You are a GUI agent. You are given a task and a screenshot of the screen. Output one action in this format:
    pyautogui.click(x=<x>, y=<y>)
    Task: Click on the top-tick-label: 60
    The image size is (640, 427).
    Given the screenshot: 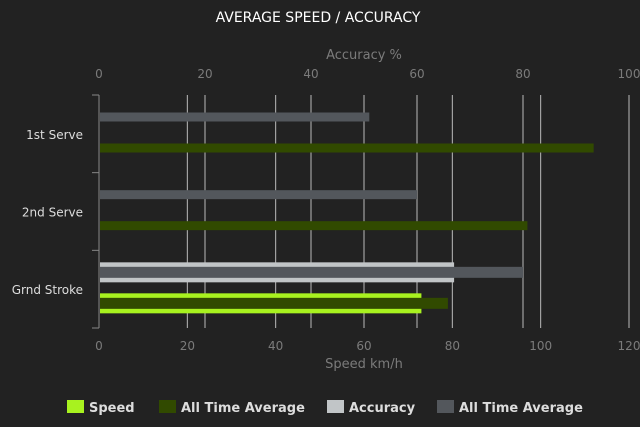 What is the action you would take?
    pyautogui.click(x=416, y=74)
    